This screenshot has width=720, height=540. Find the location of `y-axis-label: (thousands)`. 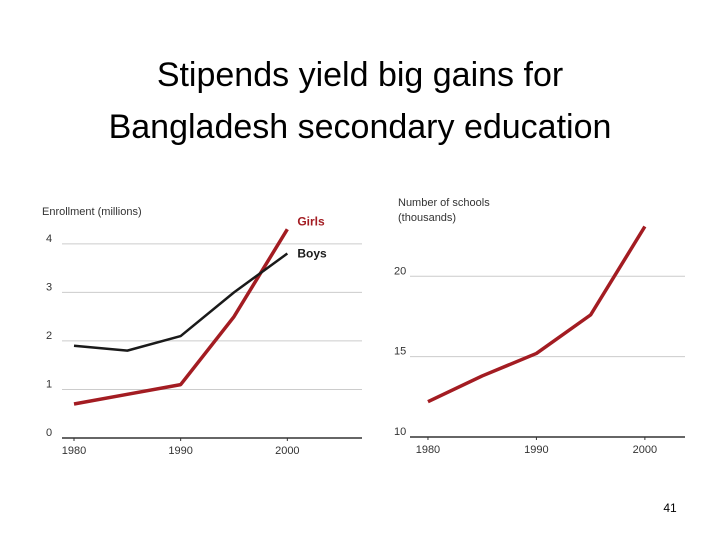

y-axis-label: (thousands) is located at coordinates (427, 218).